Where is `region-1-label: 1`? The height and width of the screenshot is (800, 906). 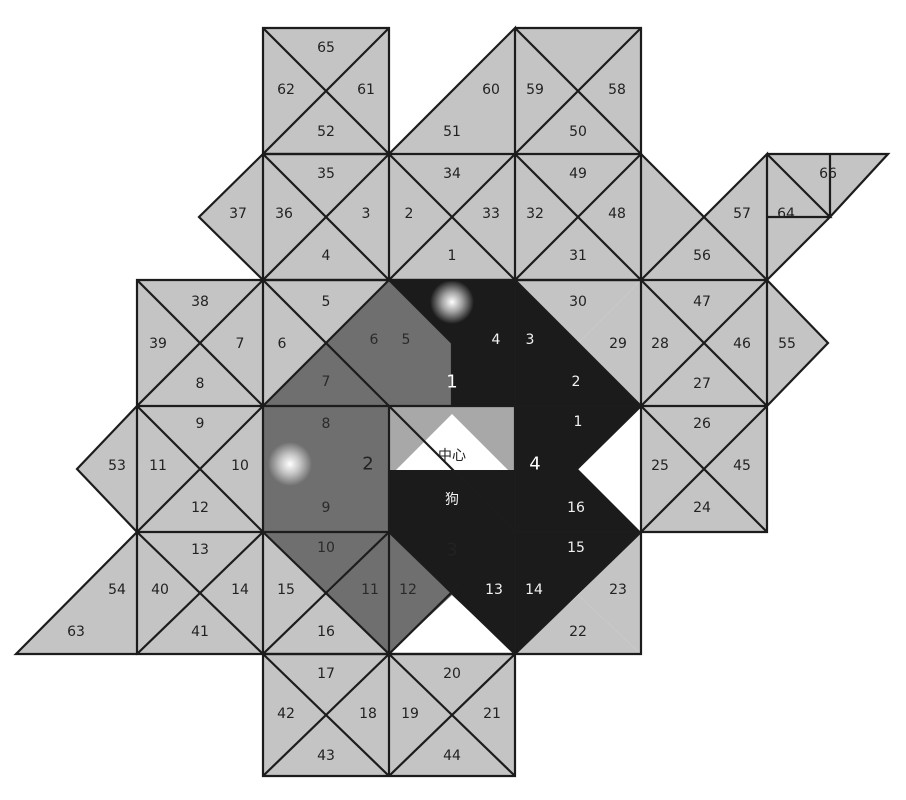 region-1-label: 1 is located at coordinates (451, 382).